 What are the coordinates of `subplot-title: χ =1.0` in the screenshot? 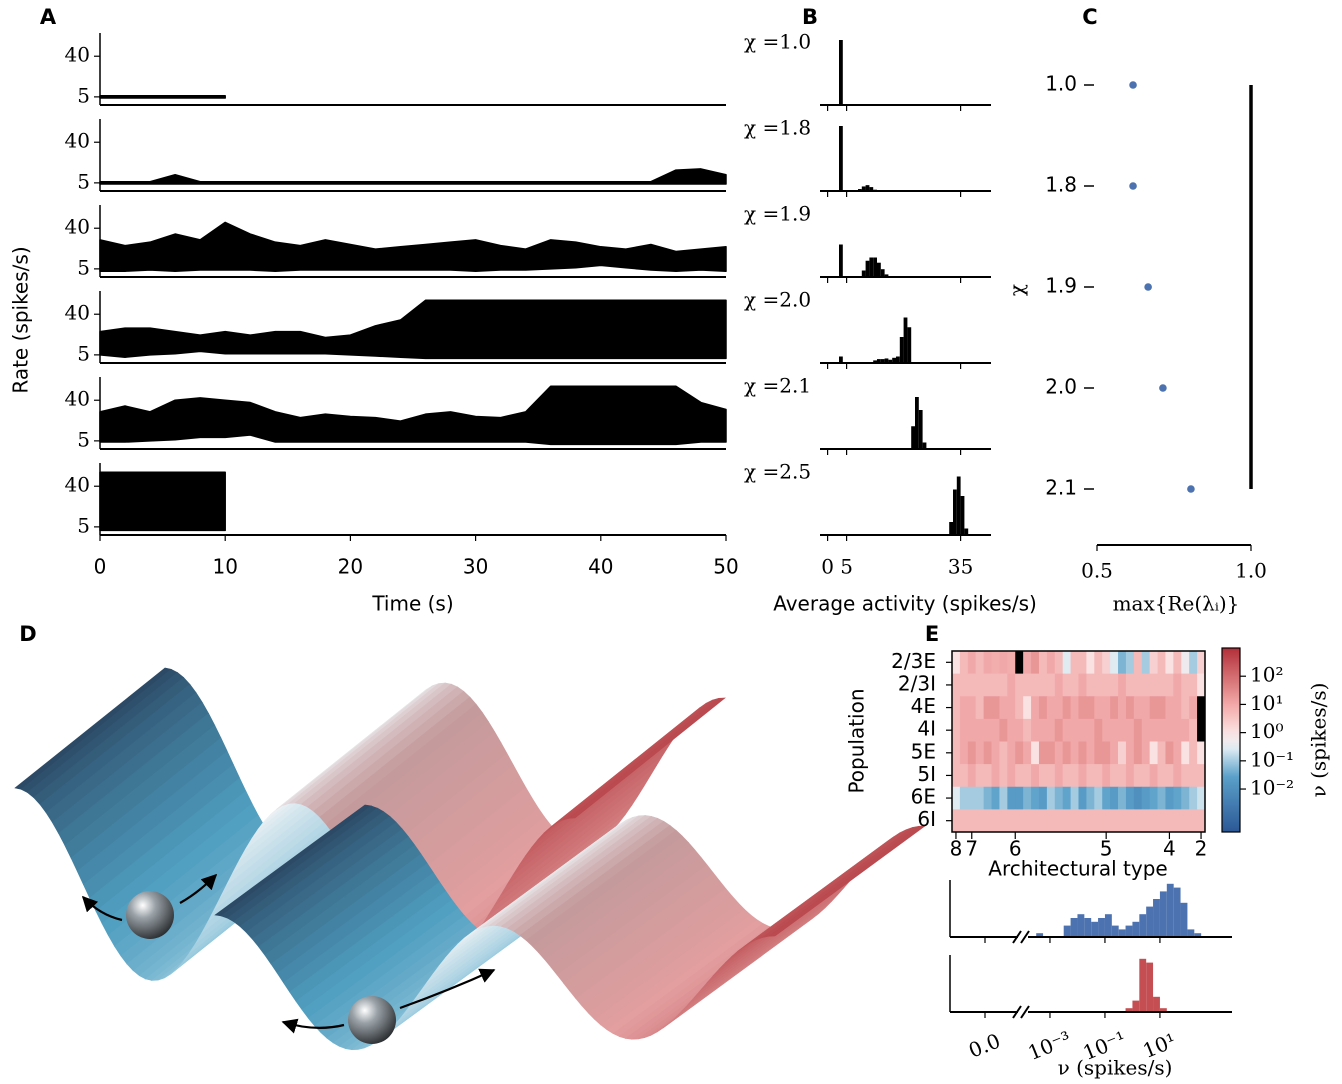 It's located at (777, 42).